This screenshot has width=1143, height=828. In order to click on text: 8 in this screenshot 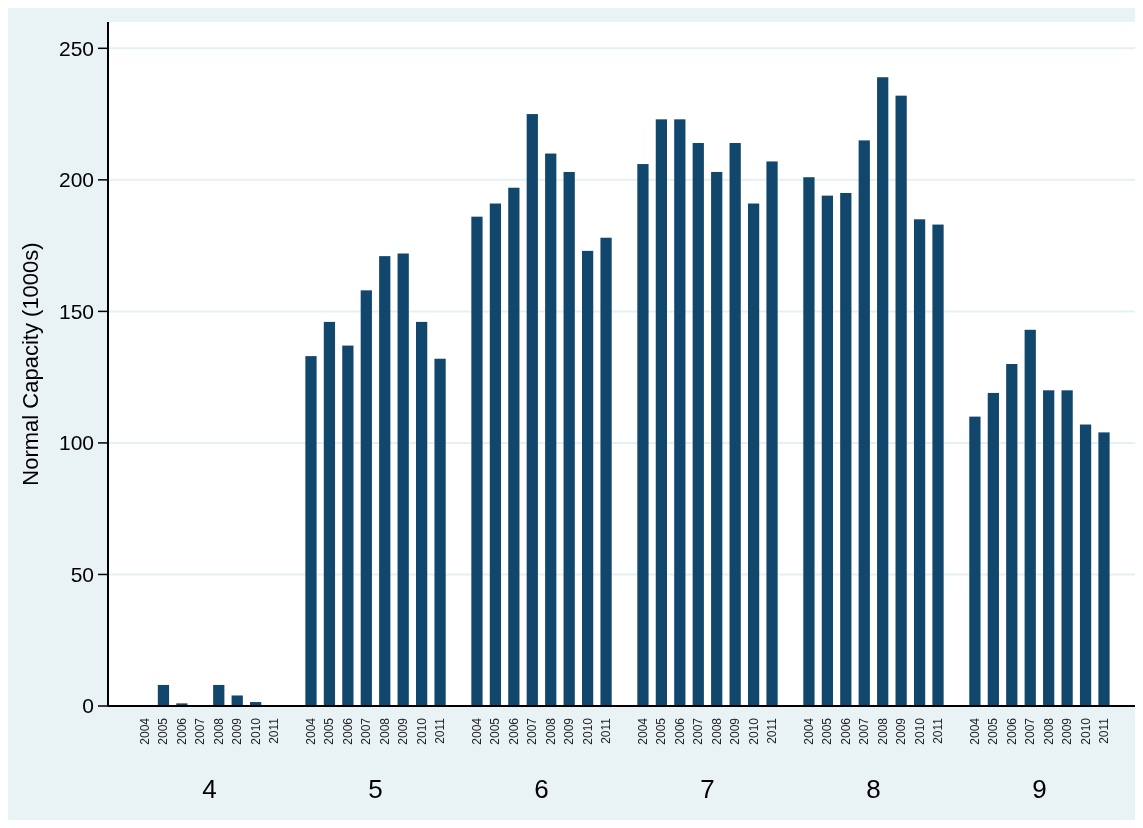, I will do `click(873, 789)`.